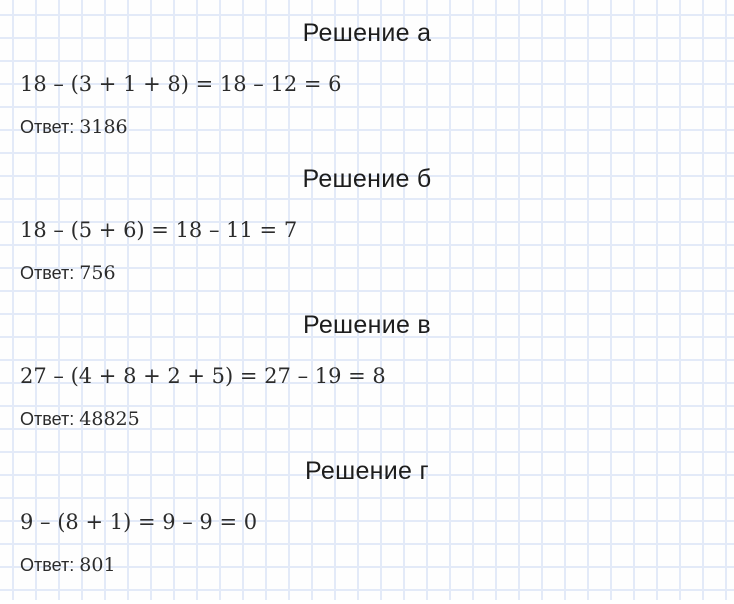  Describe the element at coordinates (203, 376) in the screenshot. I see `solution-equation: 27 – (4 + 8 + 2 + 5) = 27 – 19 = 8` at that location.